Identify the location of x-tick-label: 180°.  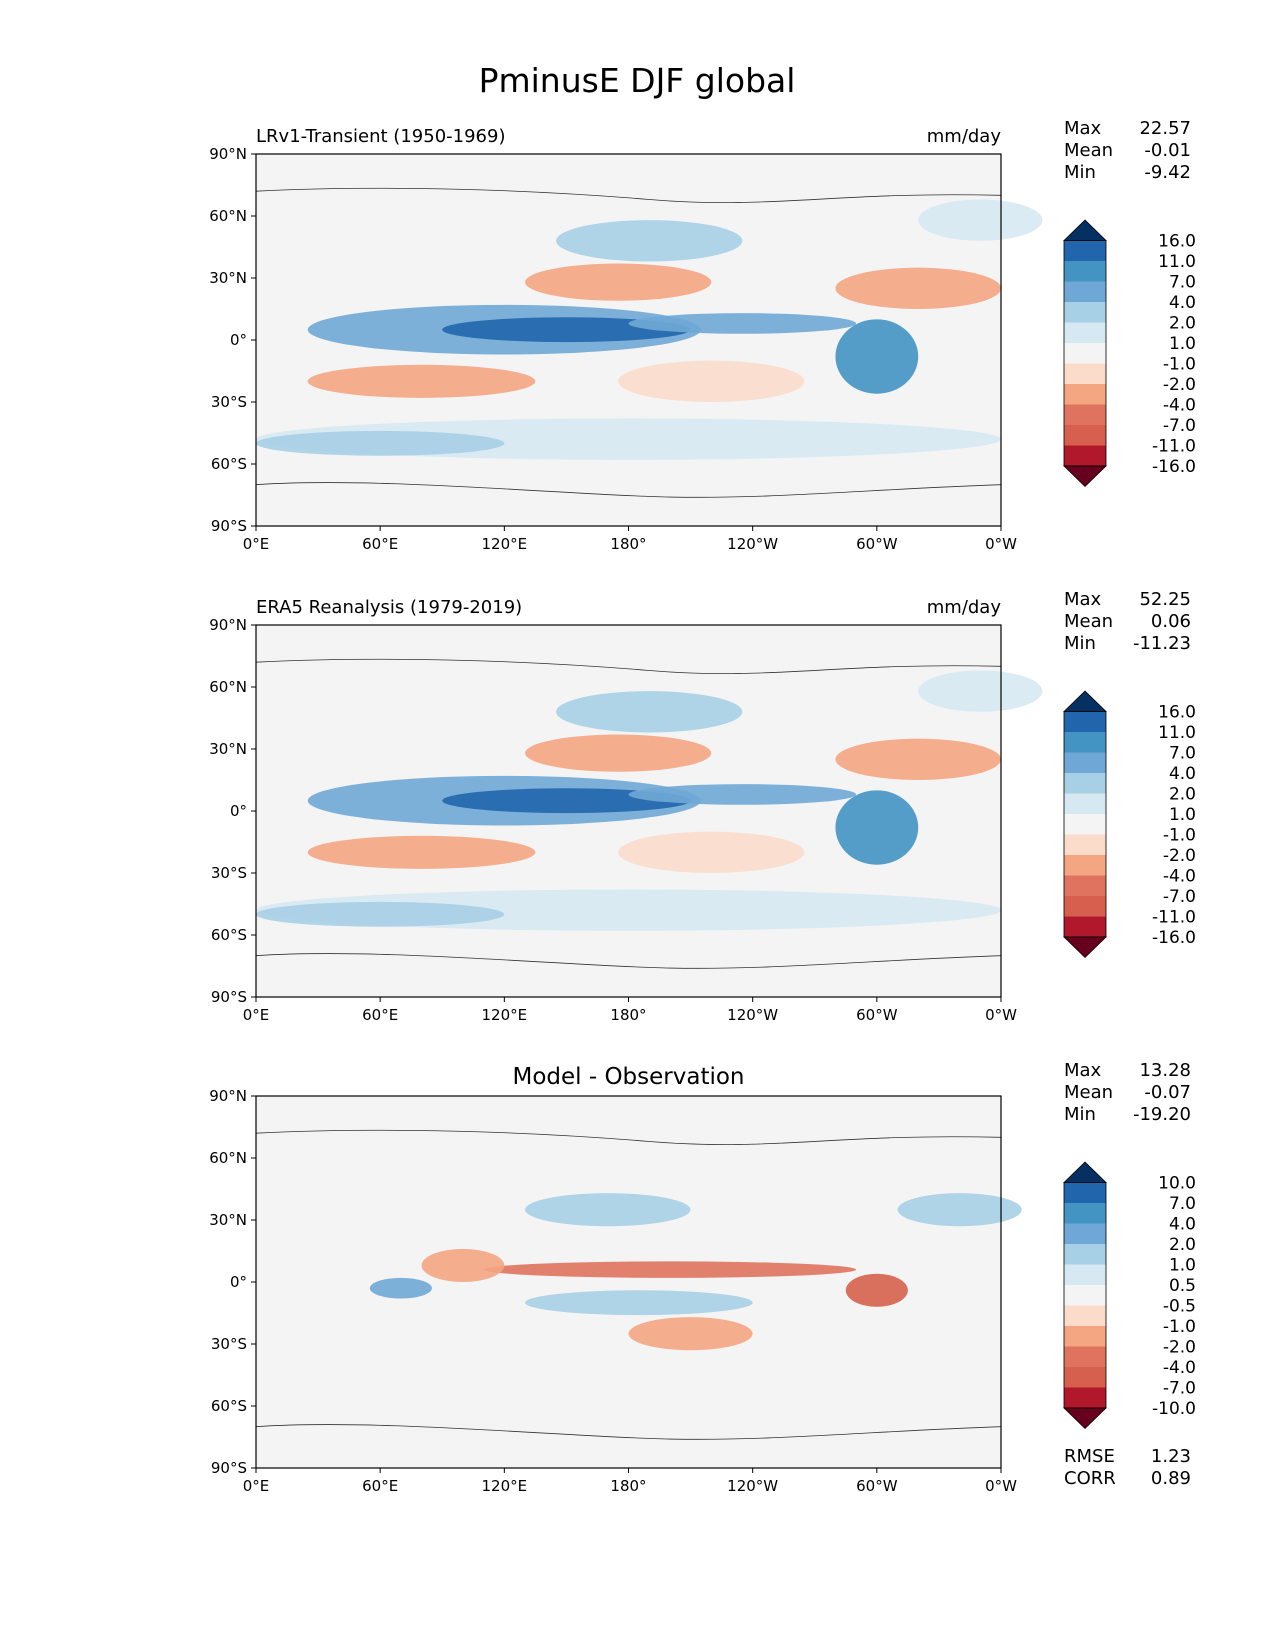
(628, 544).